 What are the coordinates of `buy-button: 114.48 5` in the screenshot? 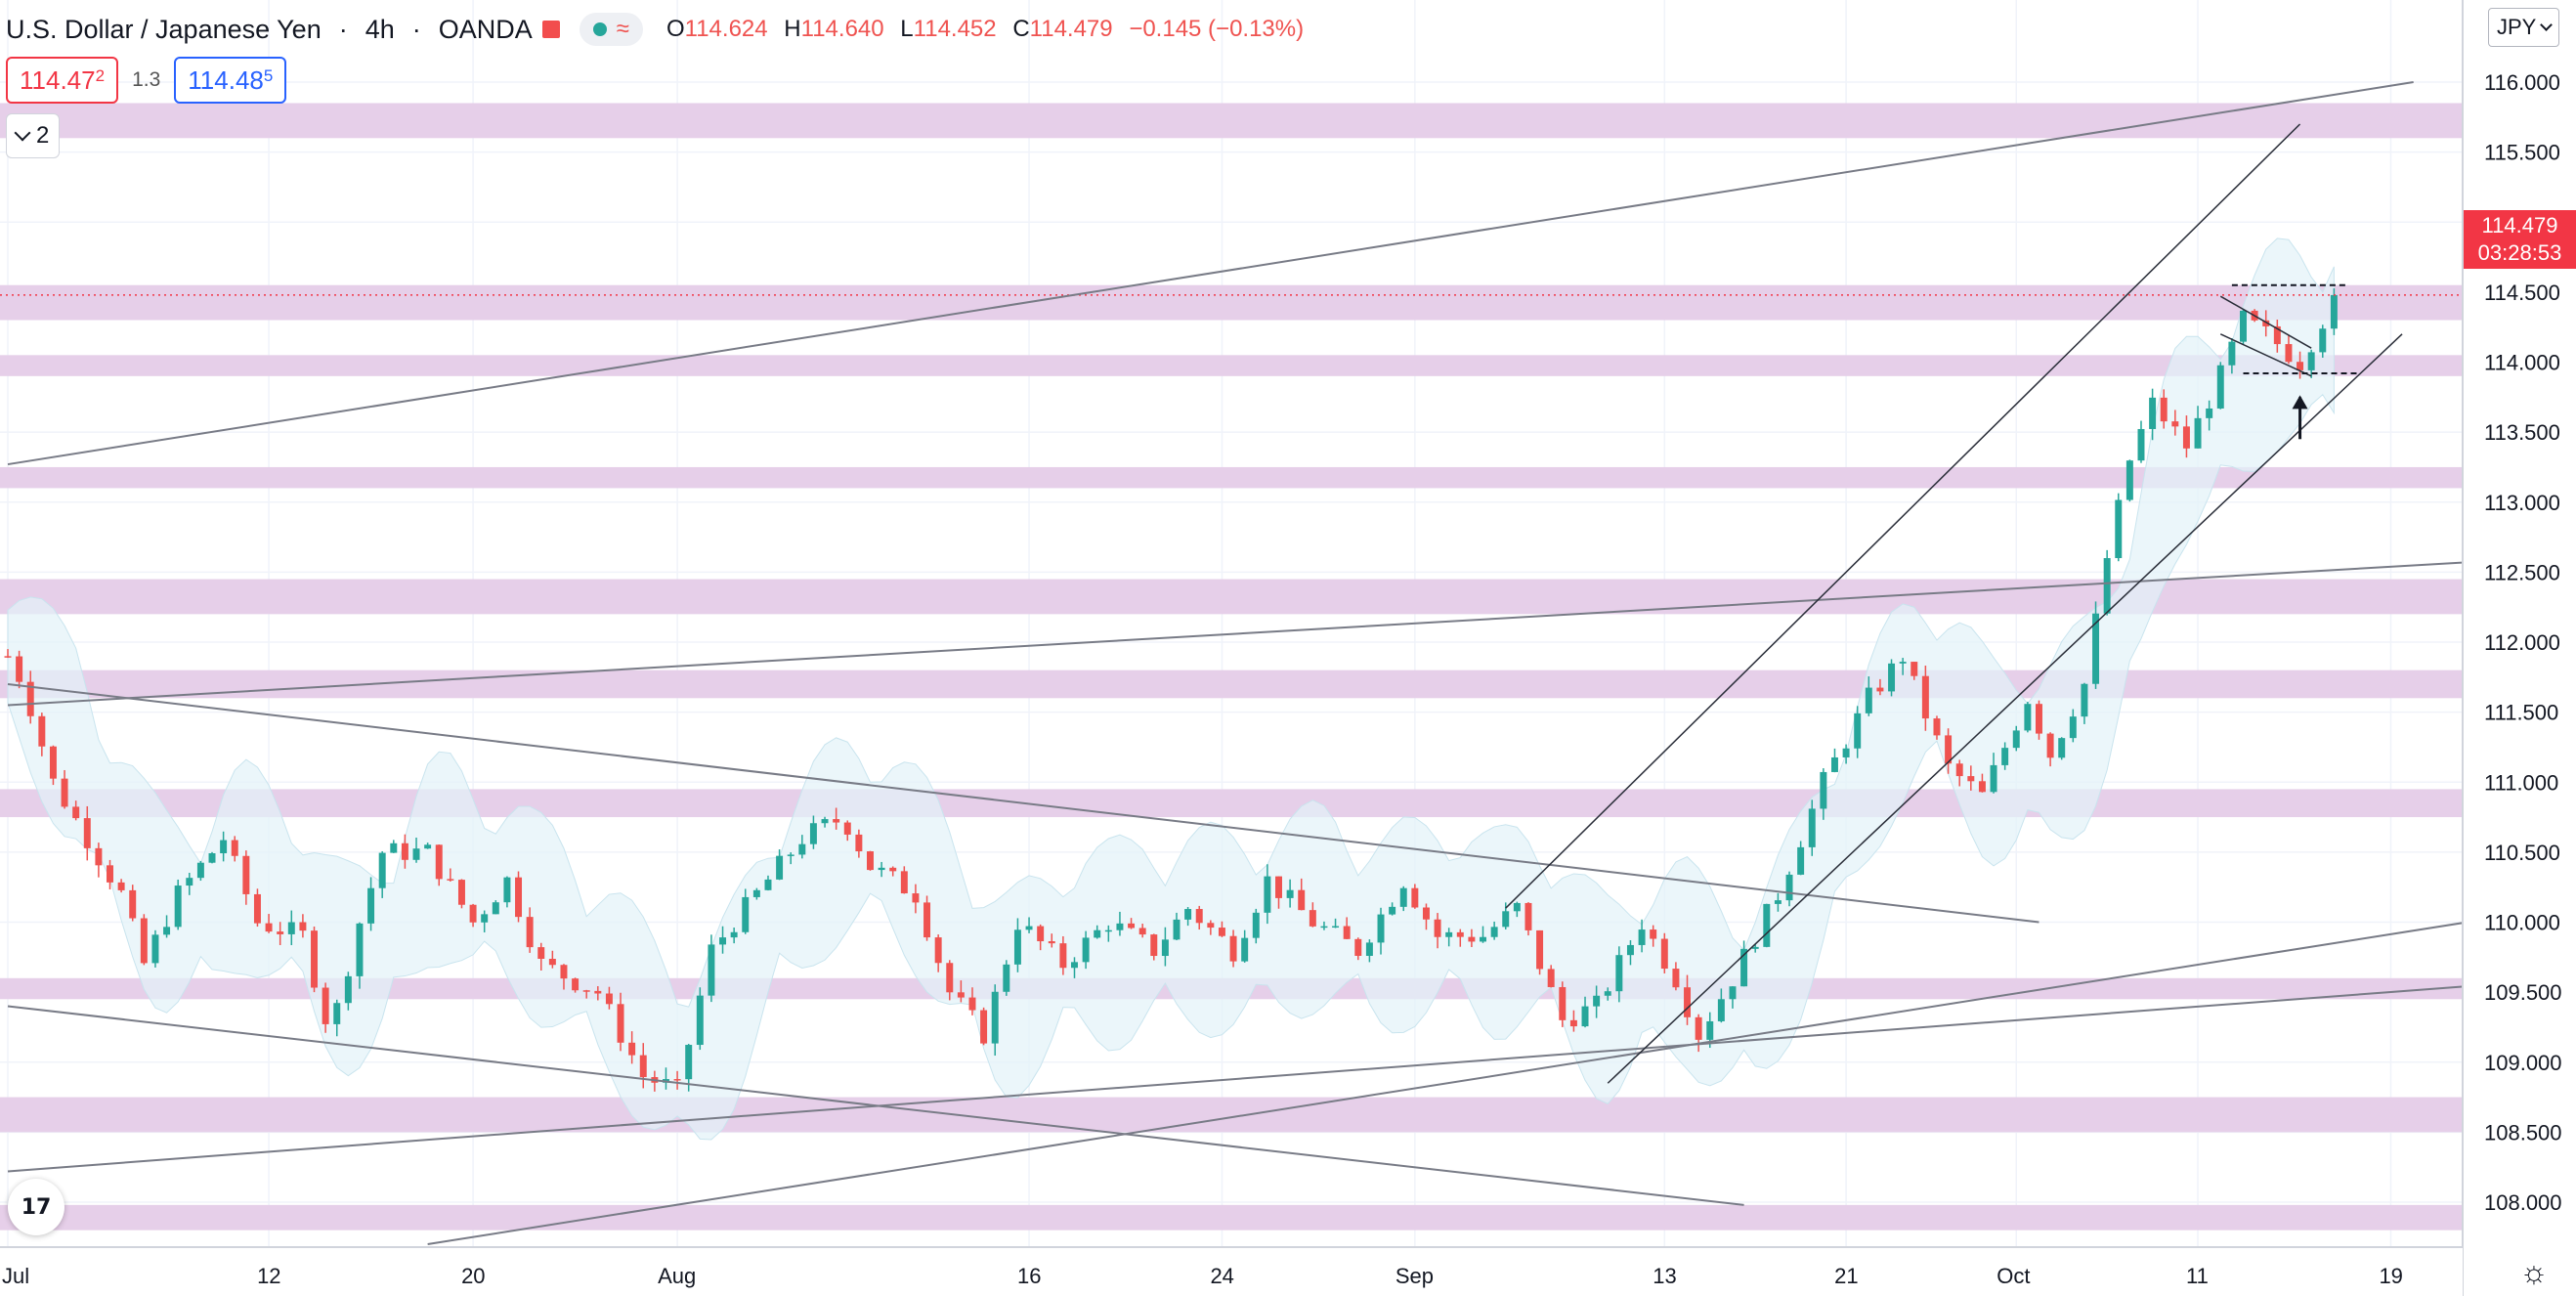 It's located at (231, 80).